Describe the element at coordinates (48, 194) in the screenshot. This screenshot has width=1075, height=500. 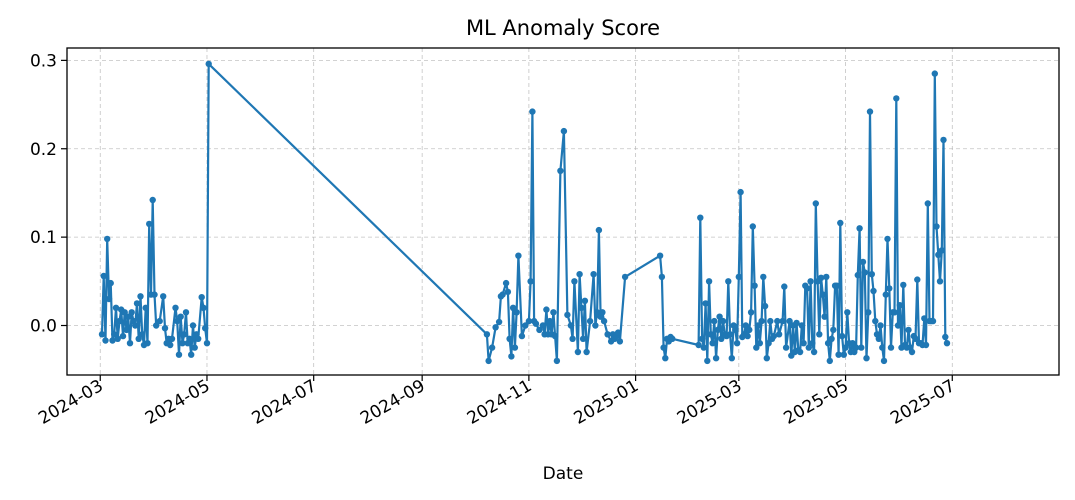
I see `y-axis: 0.0 0.1 0.2 0.3` at that location.